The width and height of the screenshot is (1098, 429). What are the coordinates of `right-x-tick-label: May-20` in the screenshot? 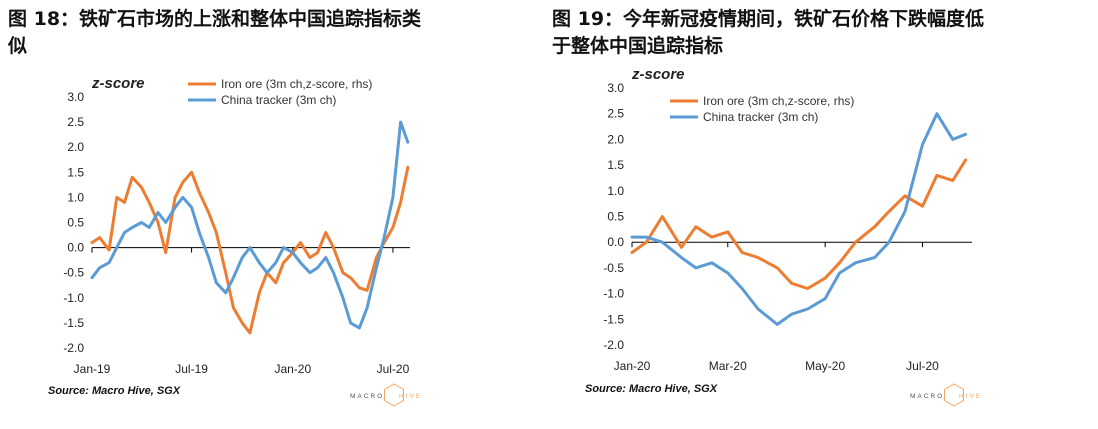 It's located at (825, 366).